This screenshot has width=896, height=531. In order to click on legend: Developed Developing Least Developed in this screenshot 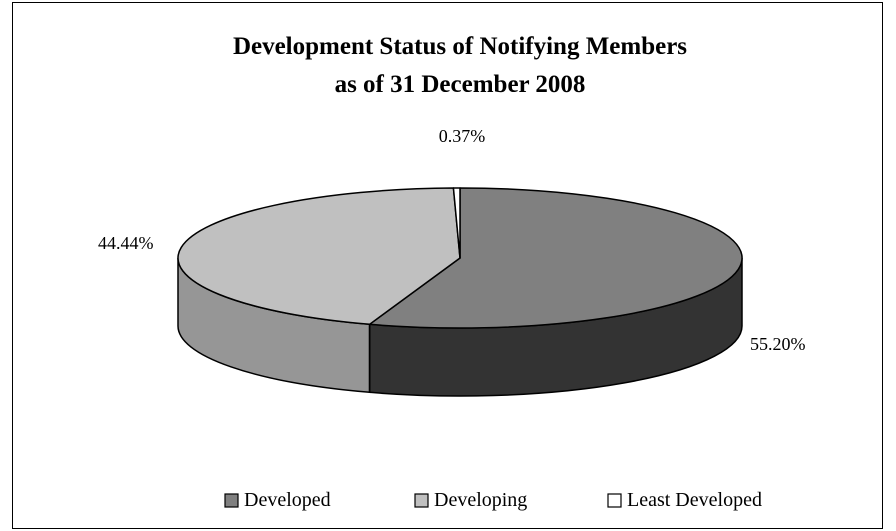, I will do `click(493, 500)`.